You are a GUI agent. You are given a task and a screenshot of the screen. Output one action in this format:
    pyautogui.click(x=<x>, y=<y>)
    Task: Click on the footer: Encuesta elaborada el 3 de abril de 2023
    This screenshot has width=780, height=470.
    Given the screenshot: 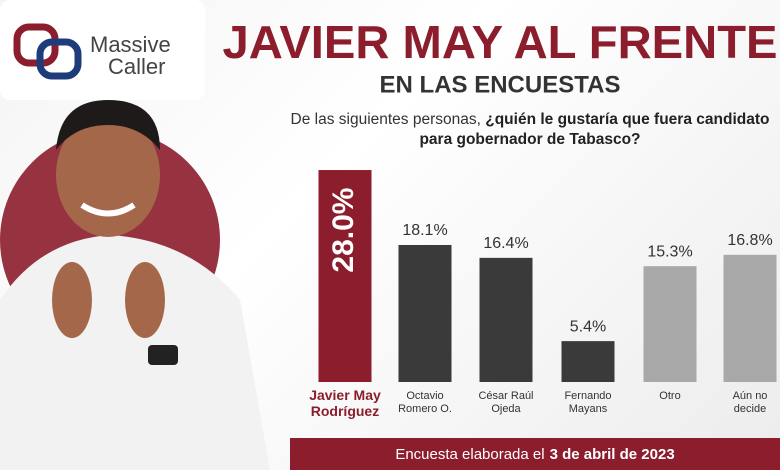 What is the action you would take?
    pyautogui.click(x=535, y=454)
    